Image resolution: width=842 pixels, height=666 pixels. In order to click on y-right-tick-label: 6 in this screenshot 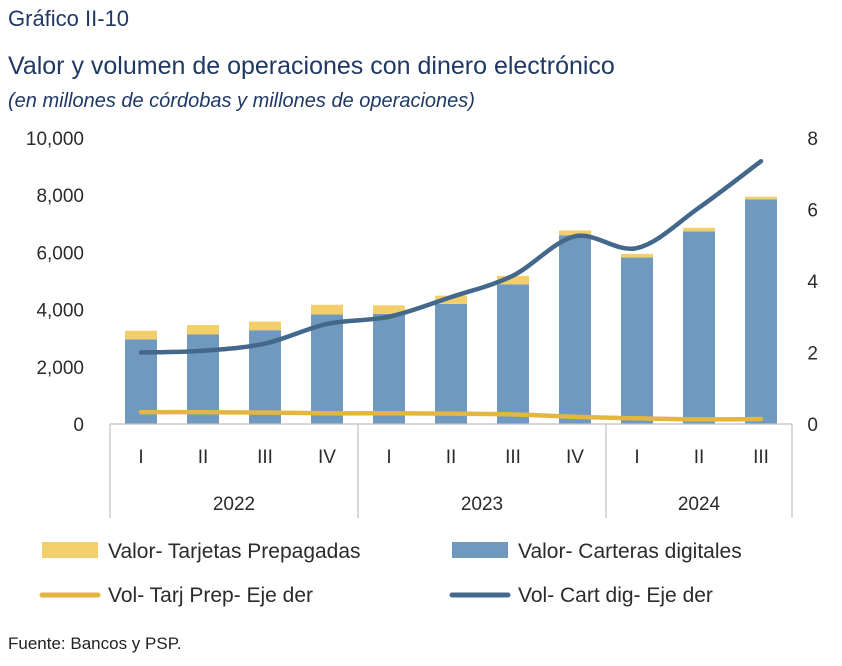, I will do `click(812, 211)`.